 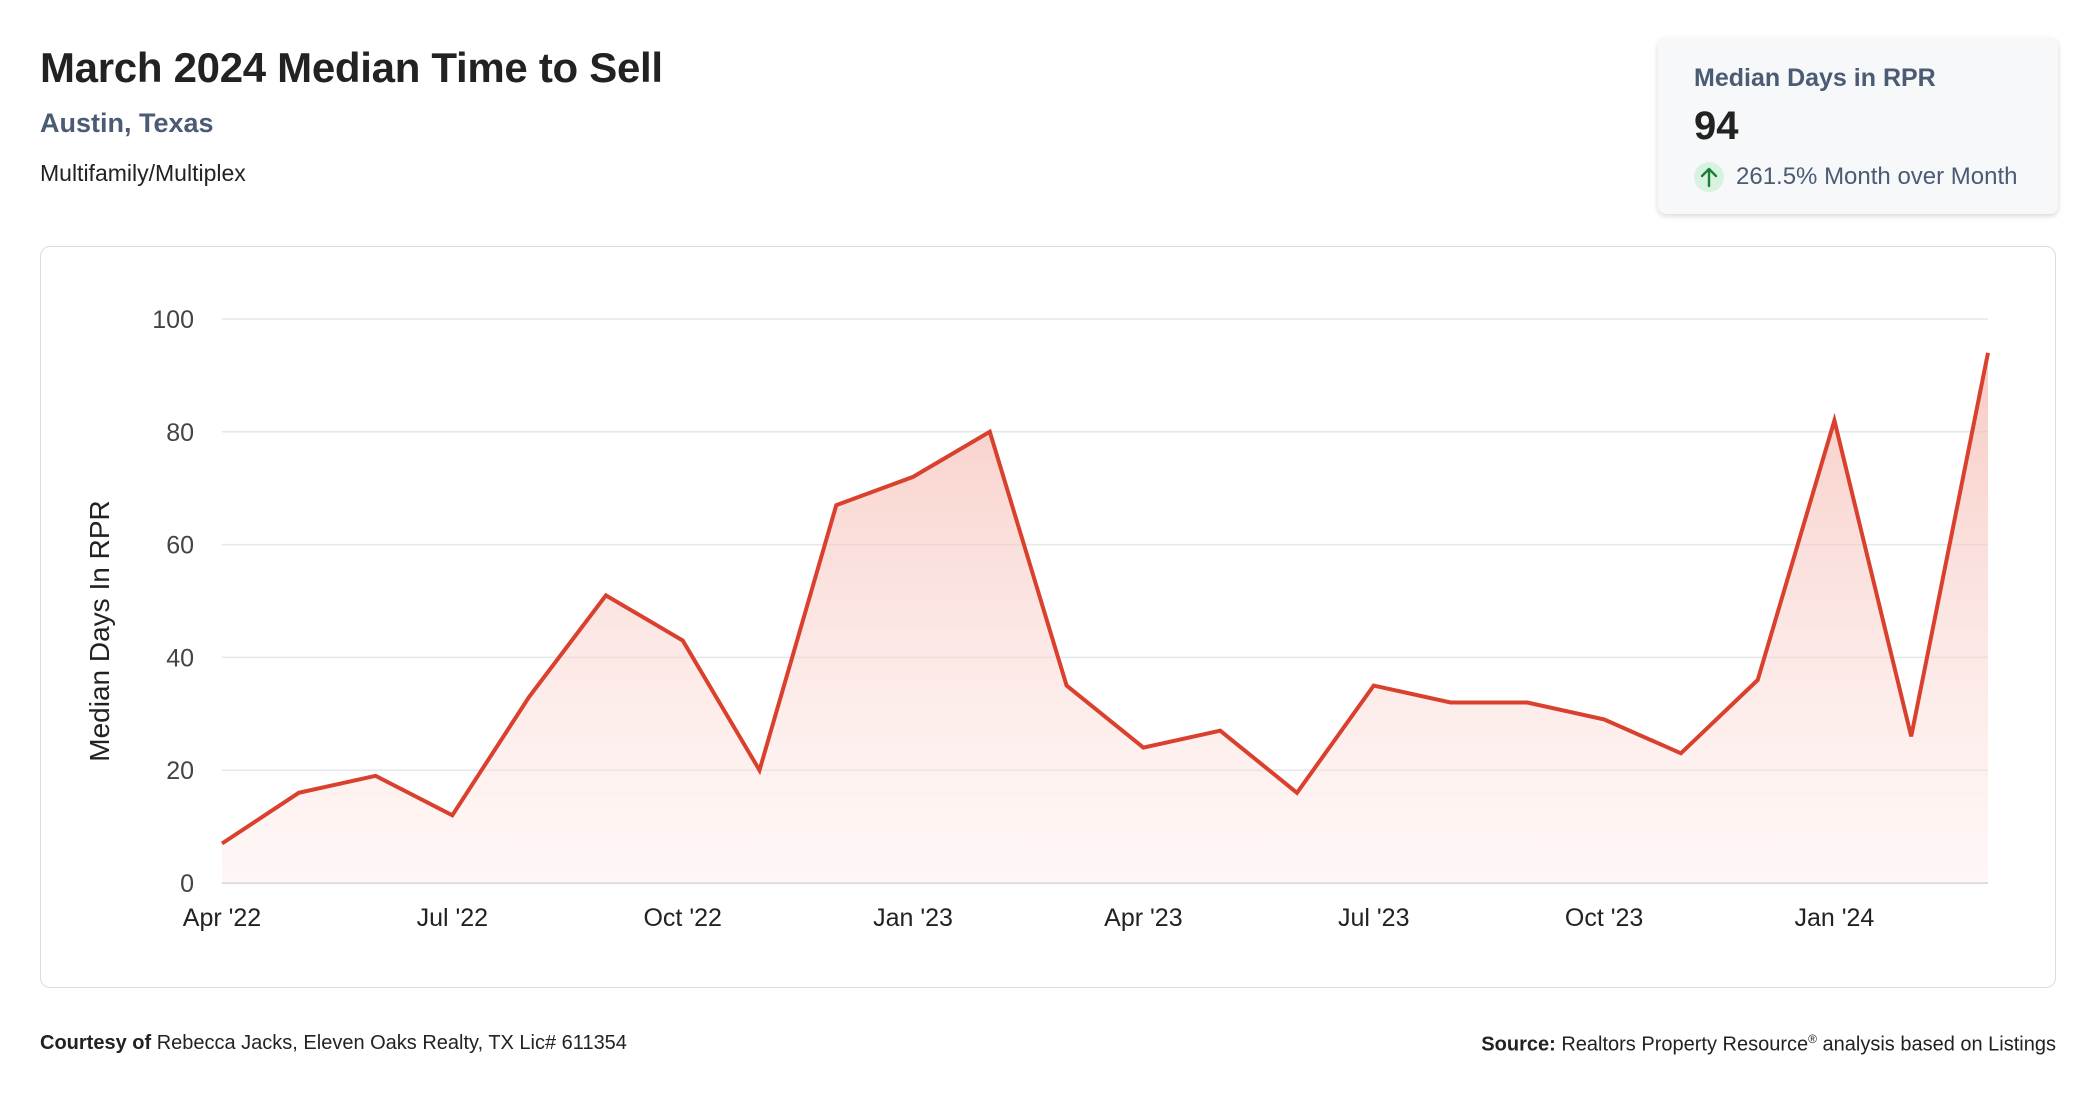 What do you see at coordinates (1685, 1044) in the screenshot?
I see `source-text: Realtors Property Resource` at bounding box center [1685, 1044].